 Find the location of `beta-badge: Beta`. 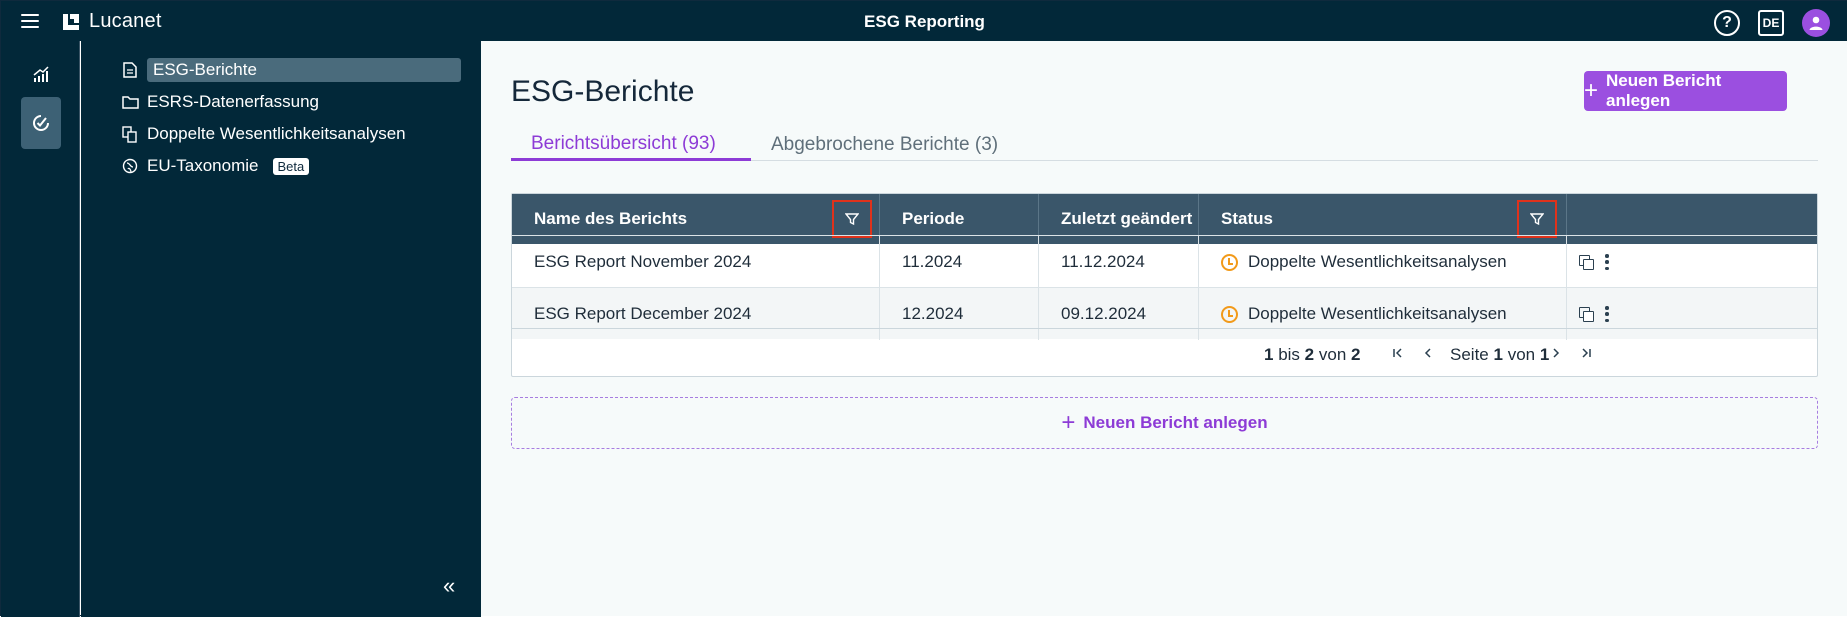

beta-badge: Beta is located at coordinates (291, 166).